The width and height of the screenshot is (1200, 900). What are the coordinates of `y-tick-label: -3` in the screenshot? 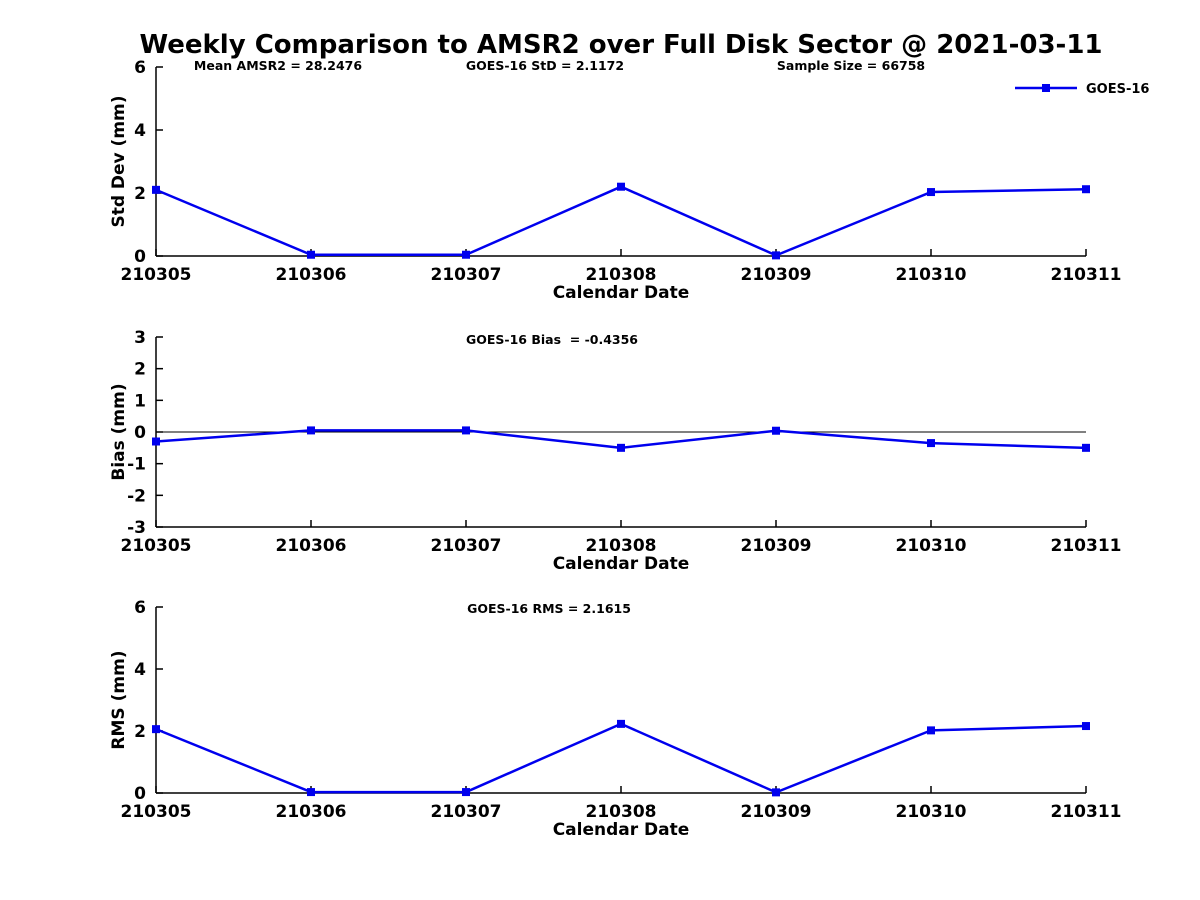 It's located at (136, 528).